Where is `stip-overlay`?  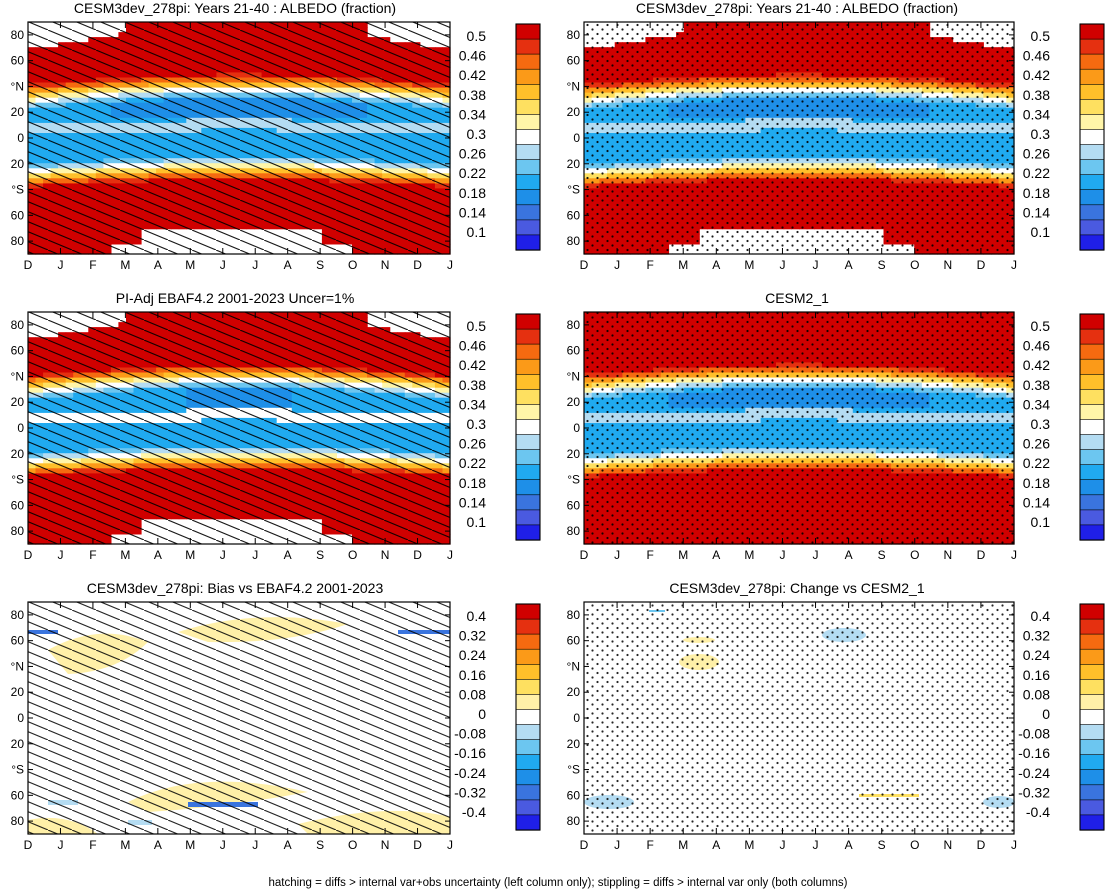
stip-overlay is located at coordinates (799, 138).